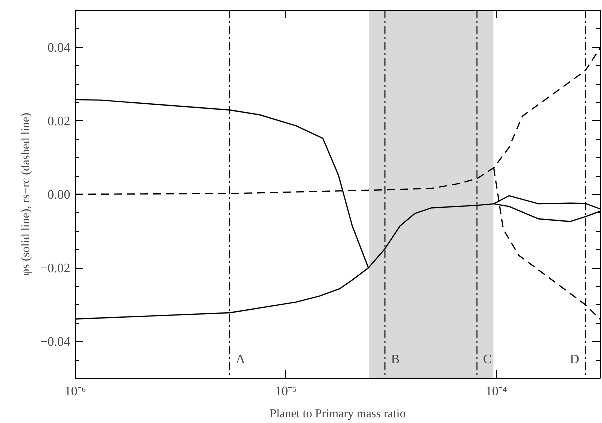 Image resolution: width=602 pixels, height=423 pixels. What do you see at coordinates (395, 359) in the screenshot?
I see `ref-line-label: B` at bounding box center [395, 359].